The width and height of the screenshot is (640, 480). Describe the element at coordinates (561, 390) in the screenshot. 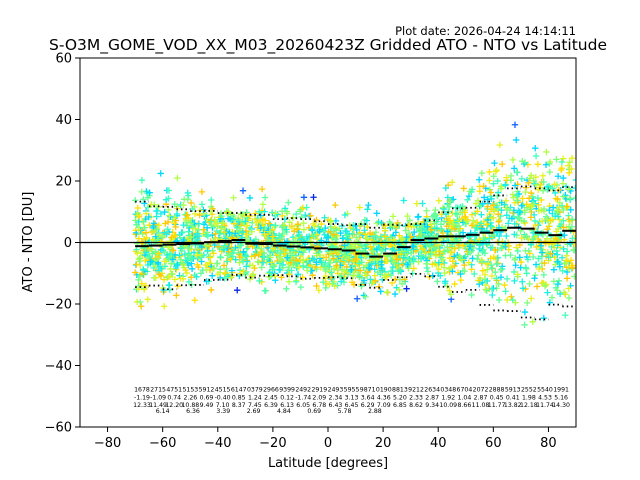

I see `bin-stat-count: 1991` at that location.